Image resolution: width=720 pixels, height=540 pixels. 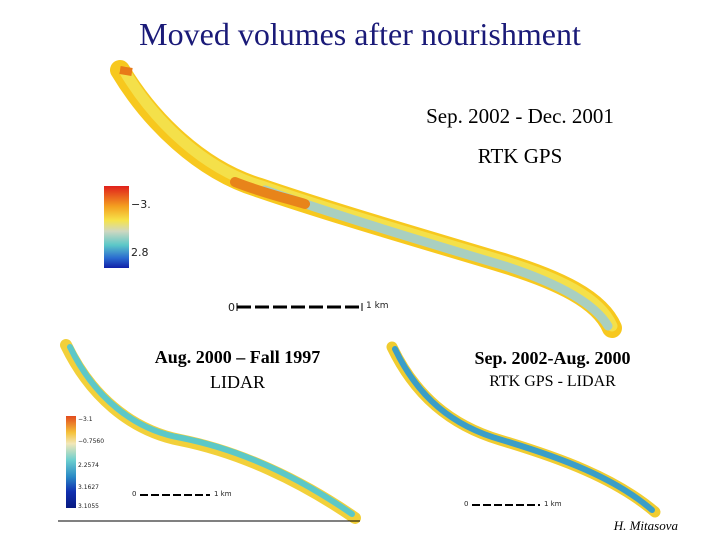 I want to click on top-scale-end: 1 km, so click(x=377, y=306).